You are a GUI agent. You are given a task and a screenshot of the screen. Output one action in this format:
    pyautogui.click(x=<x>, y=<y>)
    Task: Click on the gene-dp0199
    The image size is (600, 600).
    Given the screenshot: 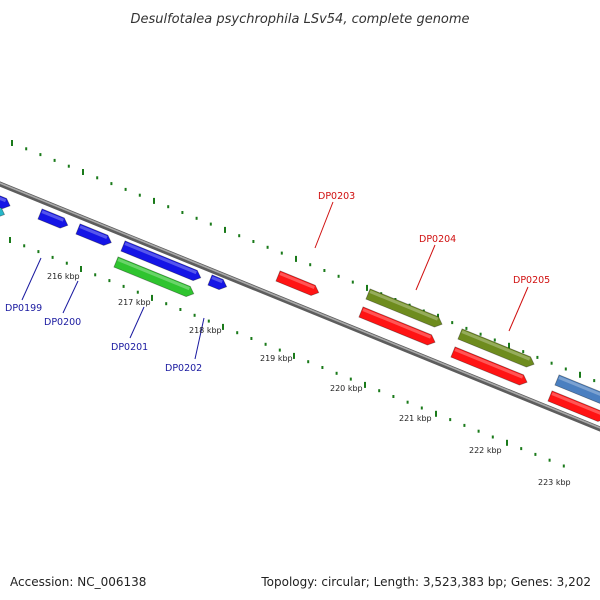 What is the action you would take?
    pyautogui.click(x=53, y=219)
    